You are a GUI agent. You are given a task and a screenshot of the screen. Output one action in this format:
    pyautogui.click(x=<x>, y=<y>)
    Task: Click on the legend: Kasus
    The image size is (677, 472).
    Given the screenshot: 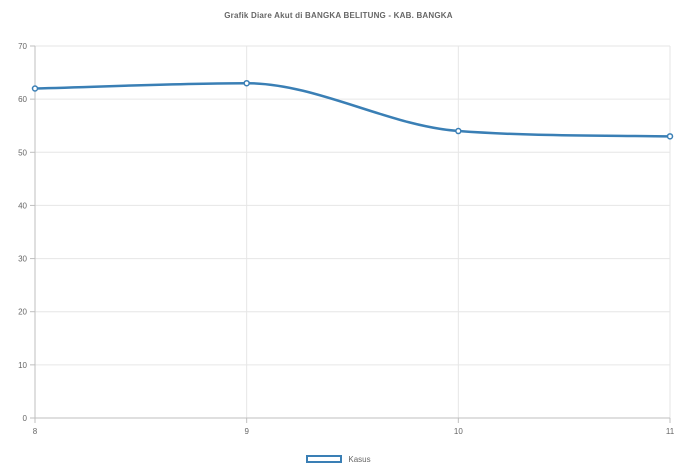 What is the action you would take?
    pyautogui.click(x=338, y=459)
    